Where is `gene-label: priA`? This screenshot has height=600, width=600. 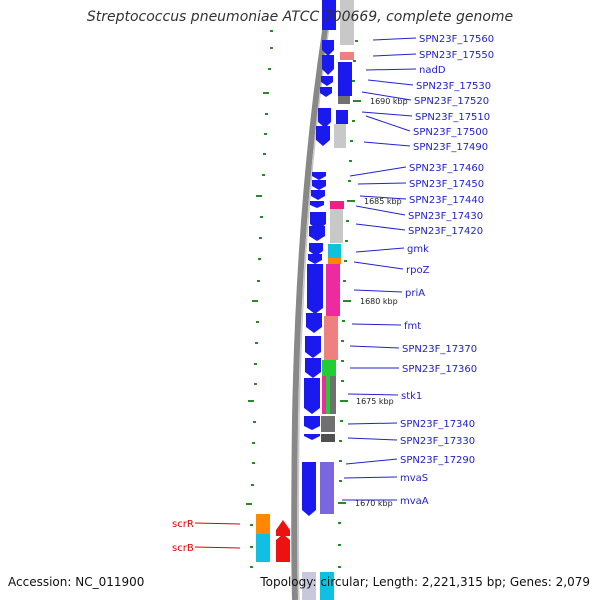
gene-label: priA is located at coordinates (415, 293).